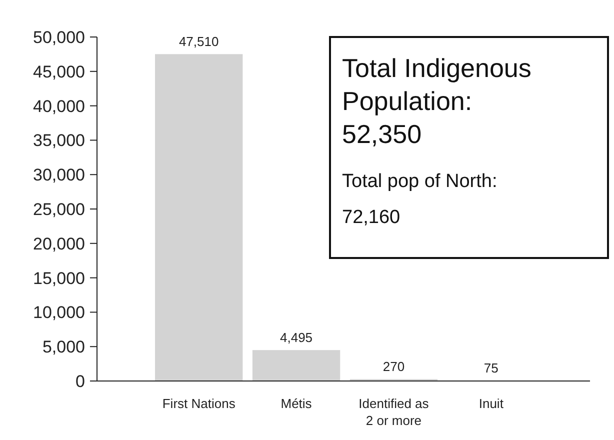 Image resolution: width=614 pixels, height=440 pixels. I want to click on x-tick-label: Identified as 2 or more, so click(394, 412).